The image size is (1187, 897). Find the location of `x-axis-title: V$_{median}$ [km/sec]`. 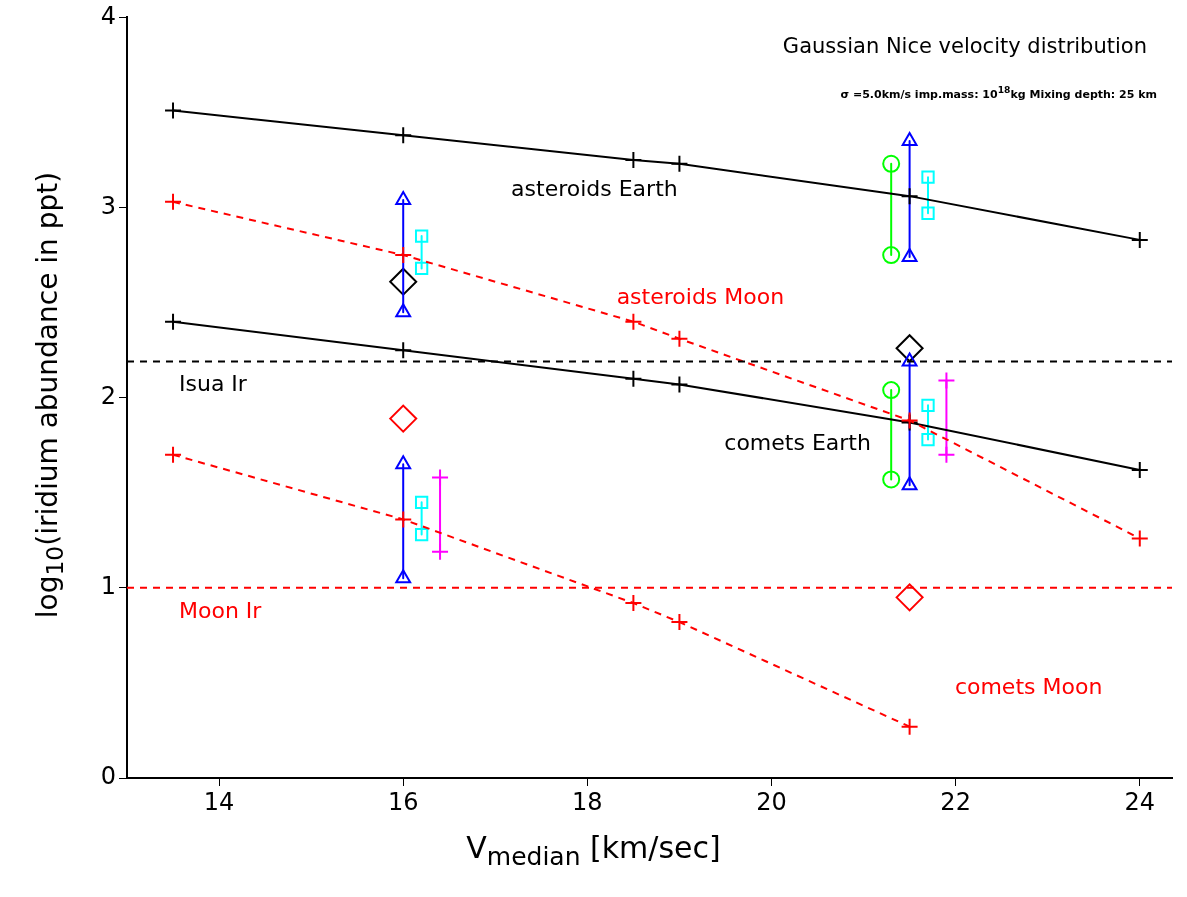

x-axis-title: V$_{median}$ [km/sec] is located at coordinates (593, 850).